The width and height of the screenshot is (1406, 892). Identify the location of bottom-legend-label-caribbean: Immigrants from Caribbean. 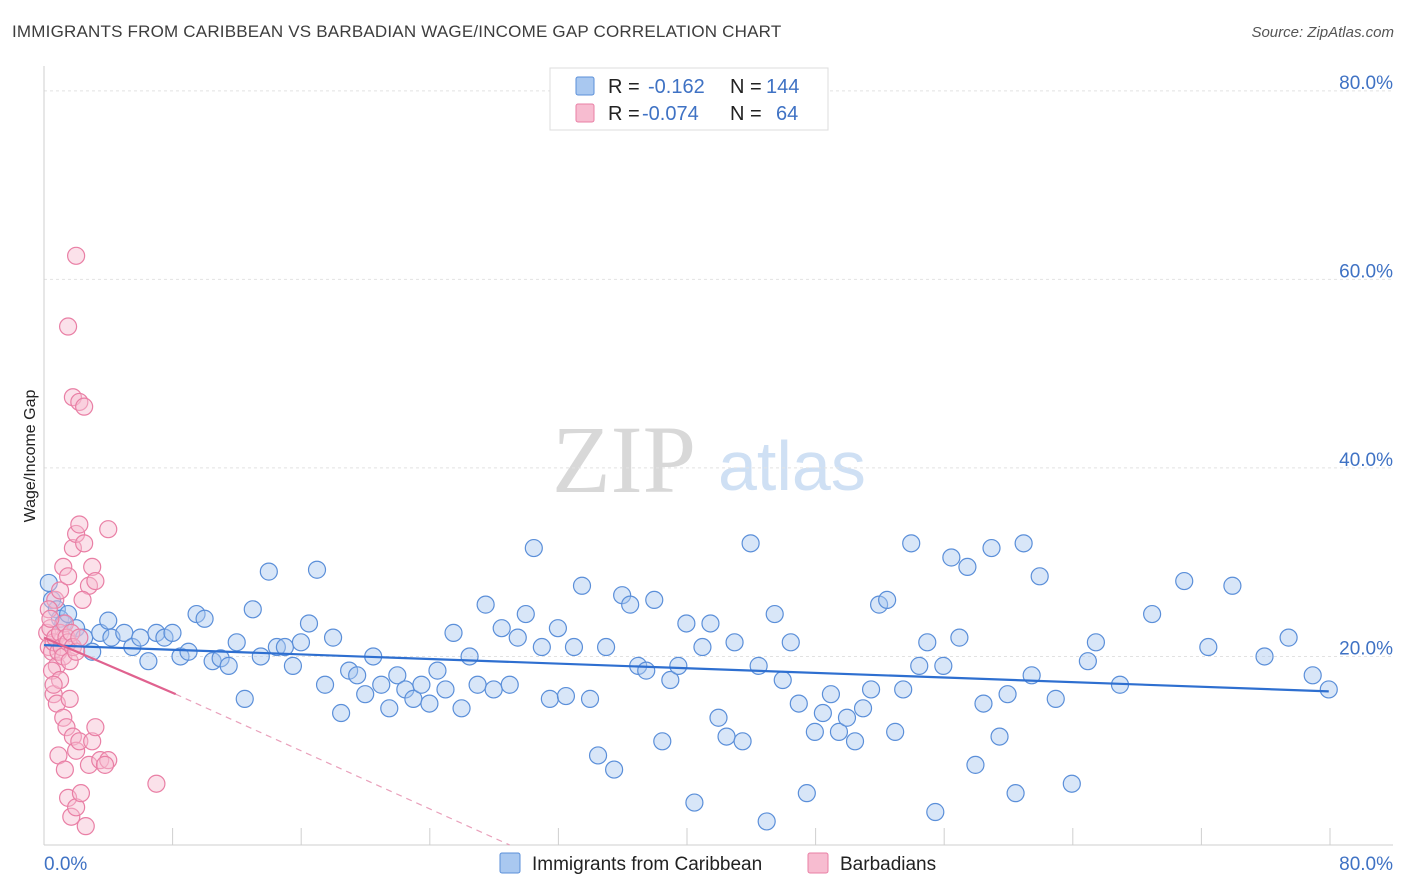
(647, 864).